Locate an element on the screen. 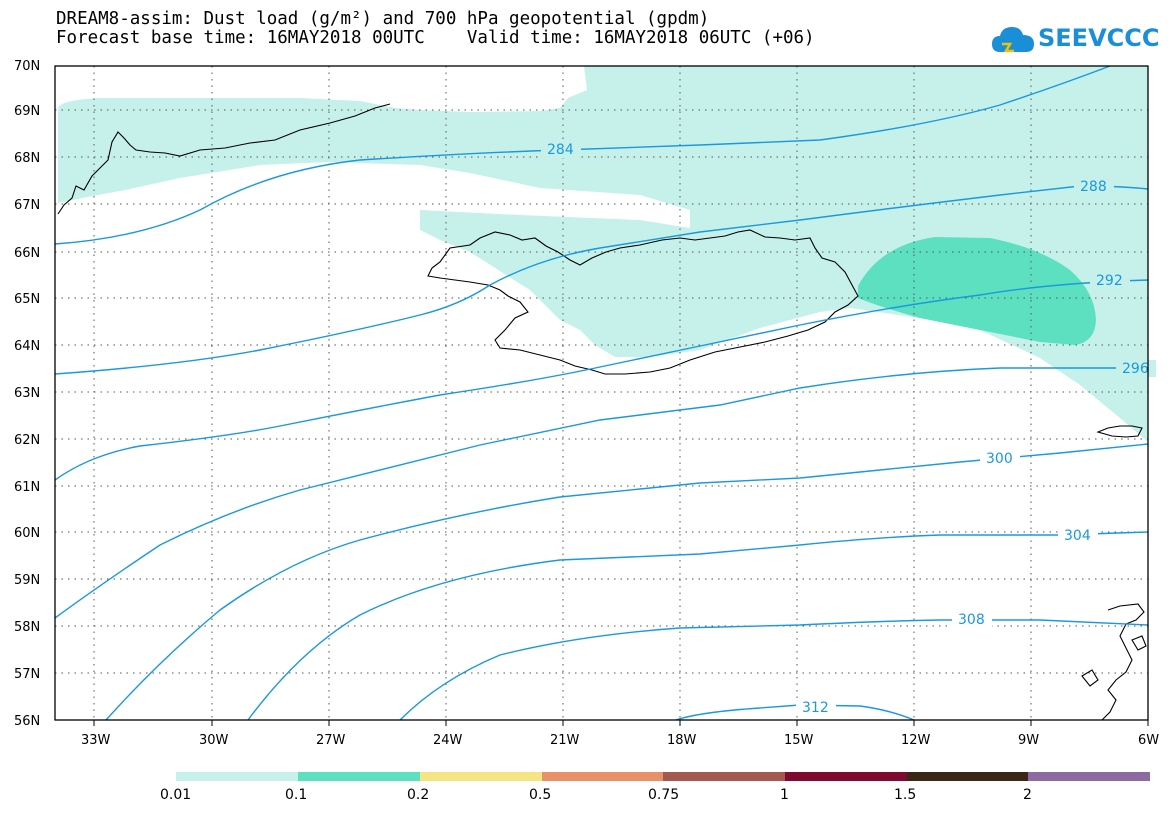 This screenshot has height=815, width=1175. lon-label: 6W is located at coordinates (1148, 740).